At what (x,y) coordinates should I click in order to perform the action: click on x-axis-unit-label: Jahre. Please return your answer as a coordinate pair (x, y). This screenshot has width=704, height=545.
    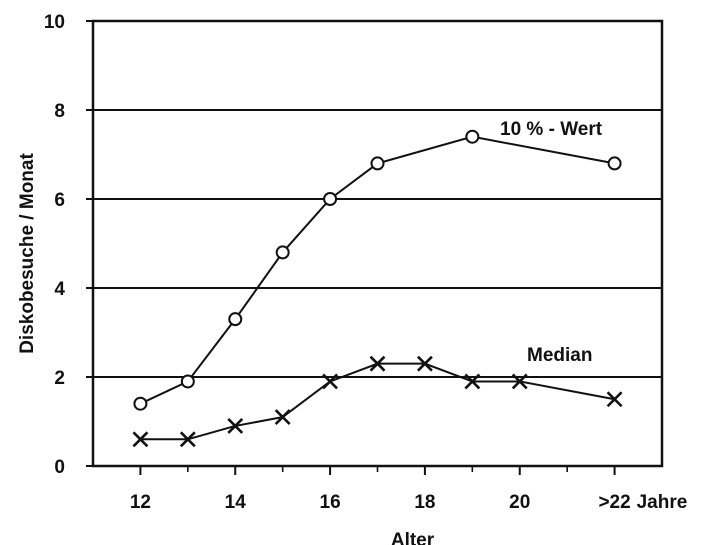
    Looking at the image, I should click on (662, 502).